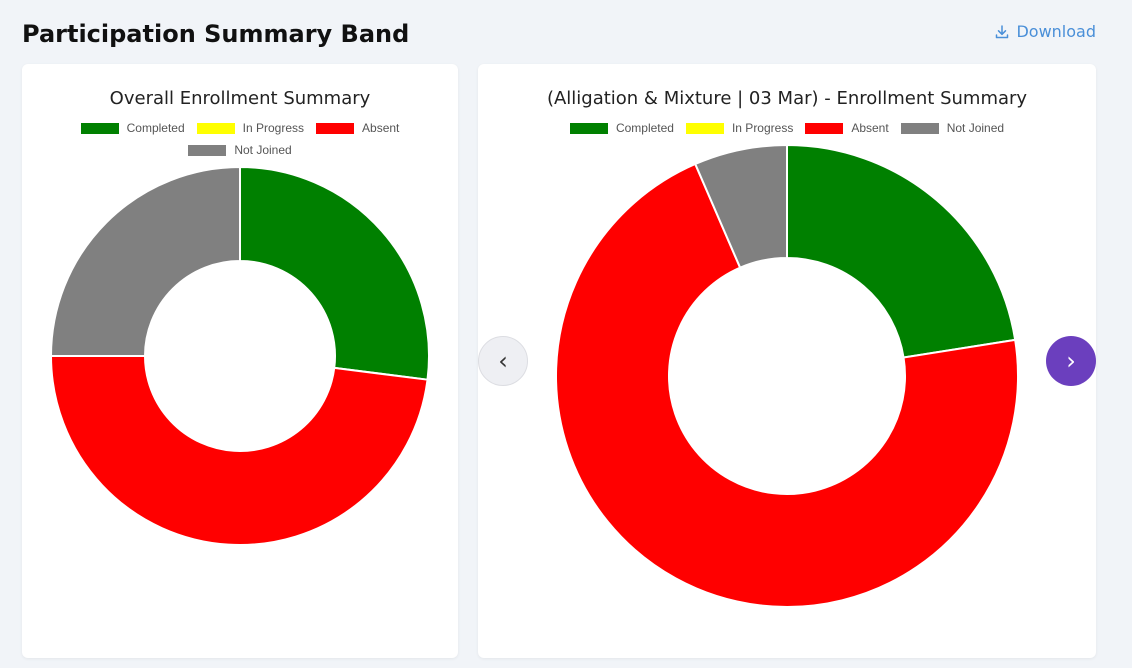  Describe the element at coordinates (1056, 31) in the screenshot. I see `download-label: Download` at that location.